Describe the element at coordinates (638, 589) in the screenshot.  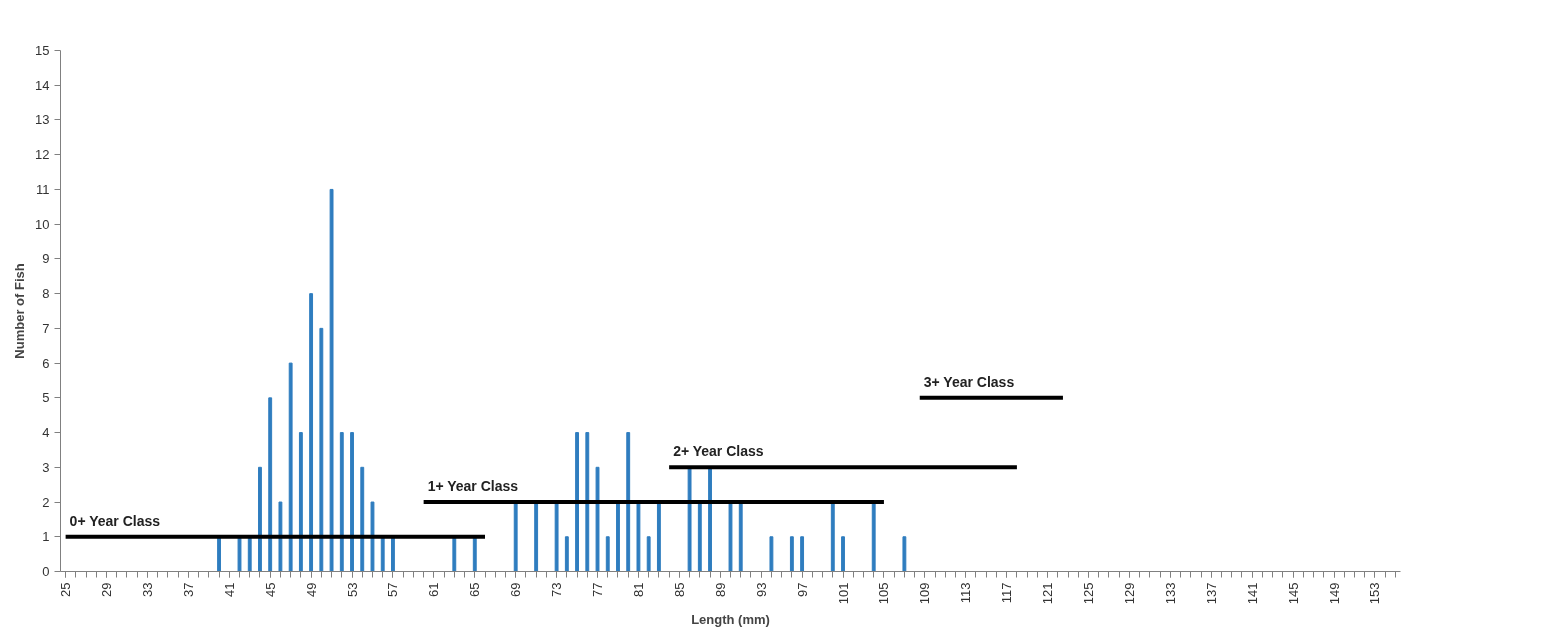
I see `x-tick-label: 81` at that location.